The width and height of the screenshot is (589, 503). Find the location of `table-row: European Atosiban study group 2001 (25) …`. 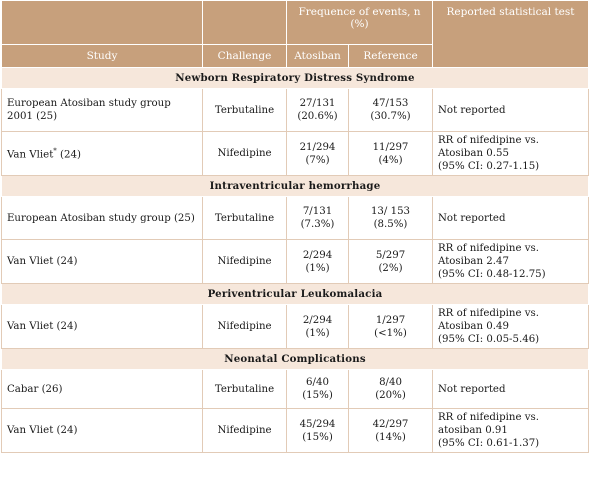

table-row: European Atosiban study group 2001 (25) … is located at coordinates (295, 110).